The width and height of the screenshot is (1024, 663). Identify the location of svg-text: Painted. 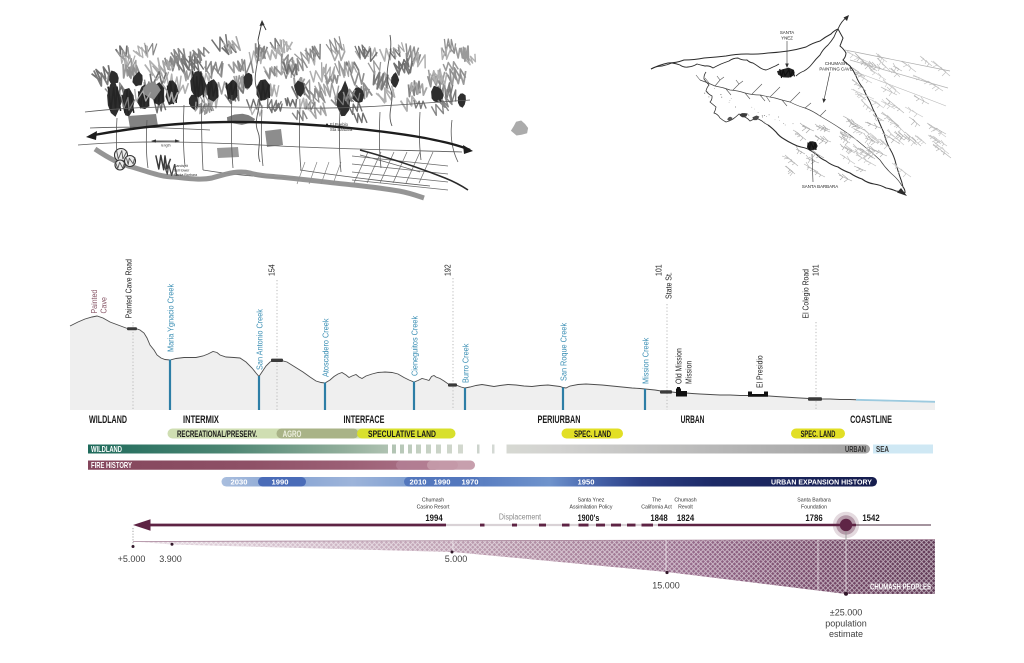
(94, 302).